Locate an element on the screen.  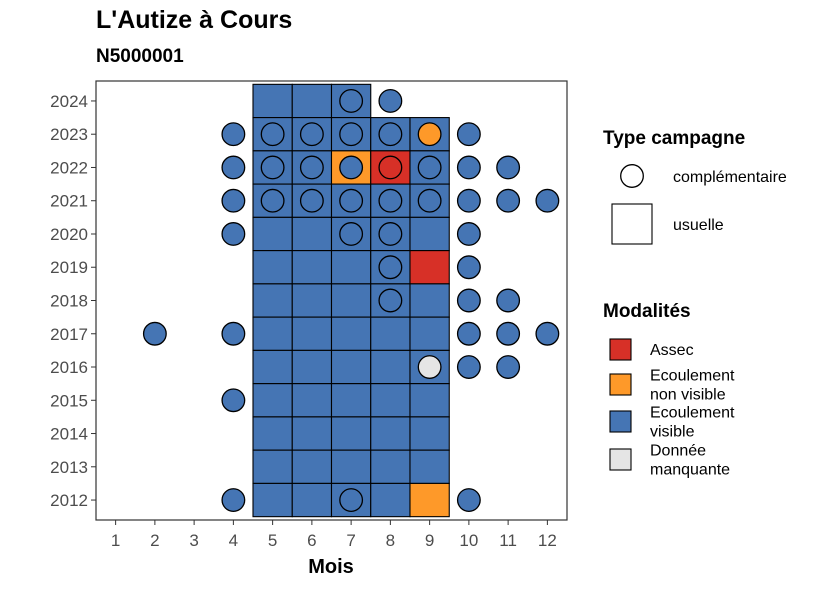
chart-title: L'Autize à Cours is located at coordinates (194, 20).